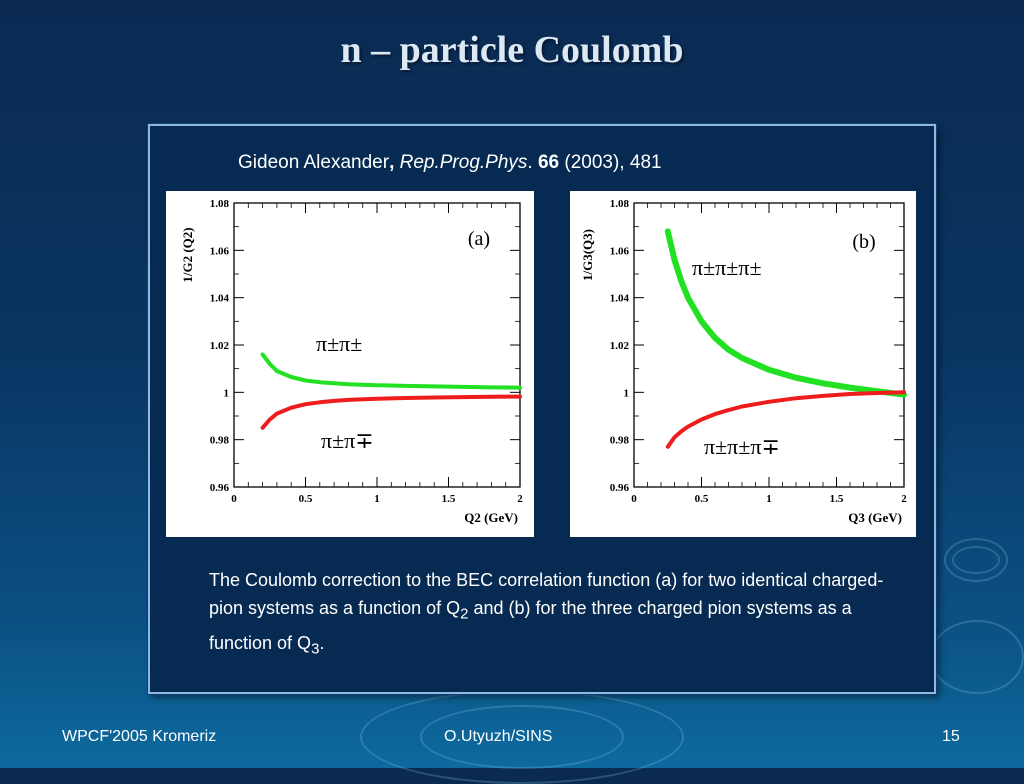 The height and width of the screenshot is (784, 1024). Describe the element at coordinates (339, 343) in the screenshot. I see `series-label: π±π±` at that location.